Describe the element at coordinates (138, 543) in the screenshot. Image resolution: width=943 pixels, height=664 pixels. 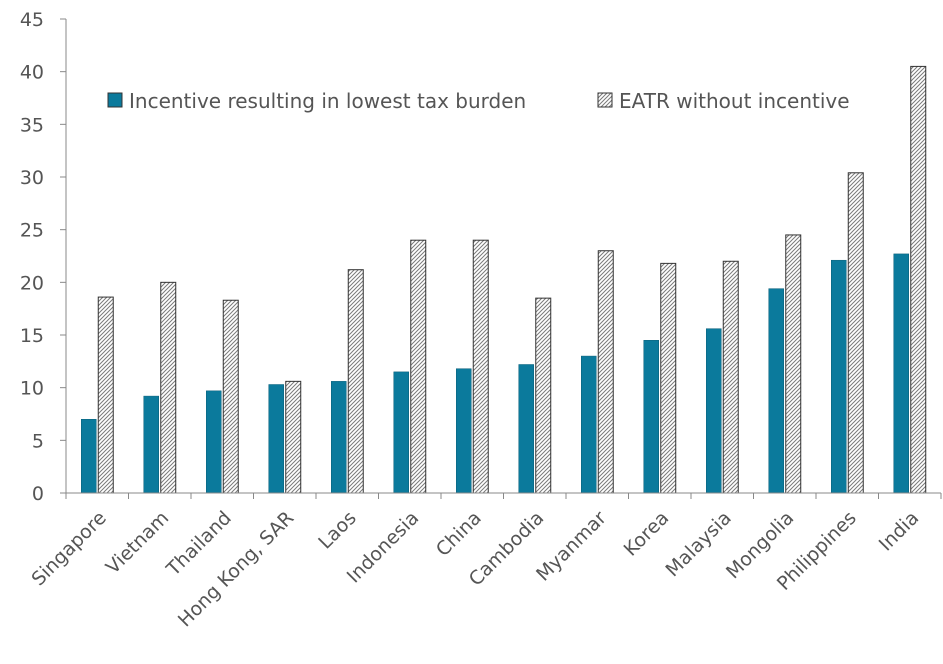
I see `x-tick-label: Vietnam` at that location.